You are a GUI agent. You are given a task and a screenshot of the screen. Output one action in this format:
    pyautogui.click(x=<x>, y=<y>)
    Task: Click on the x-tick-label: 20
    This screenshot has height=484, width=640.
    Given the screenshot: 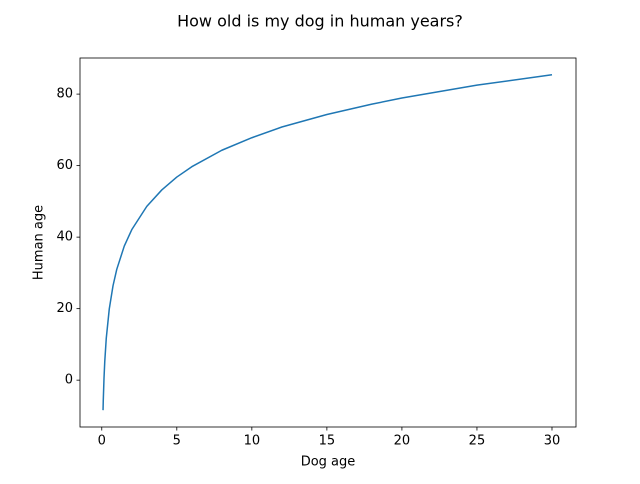 What is the action you would take?
    pyautogui.click(x=402, y=441)
    